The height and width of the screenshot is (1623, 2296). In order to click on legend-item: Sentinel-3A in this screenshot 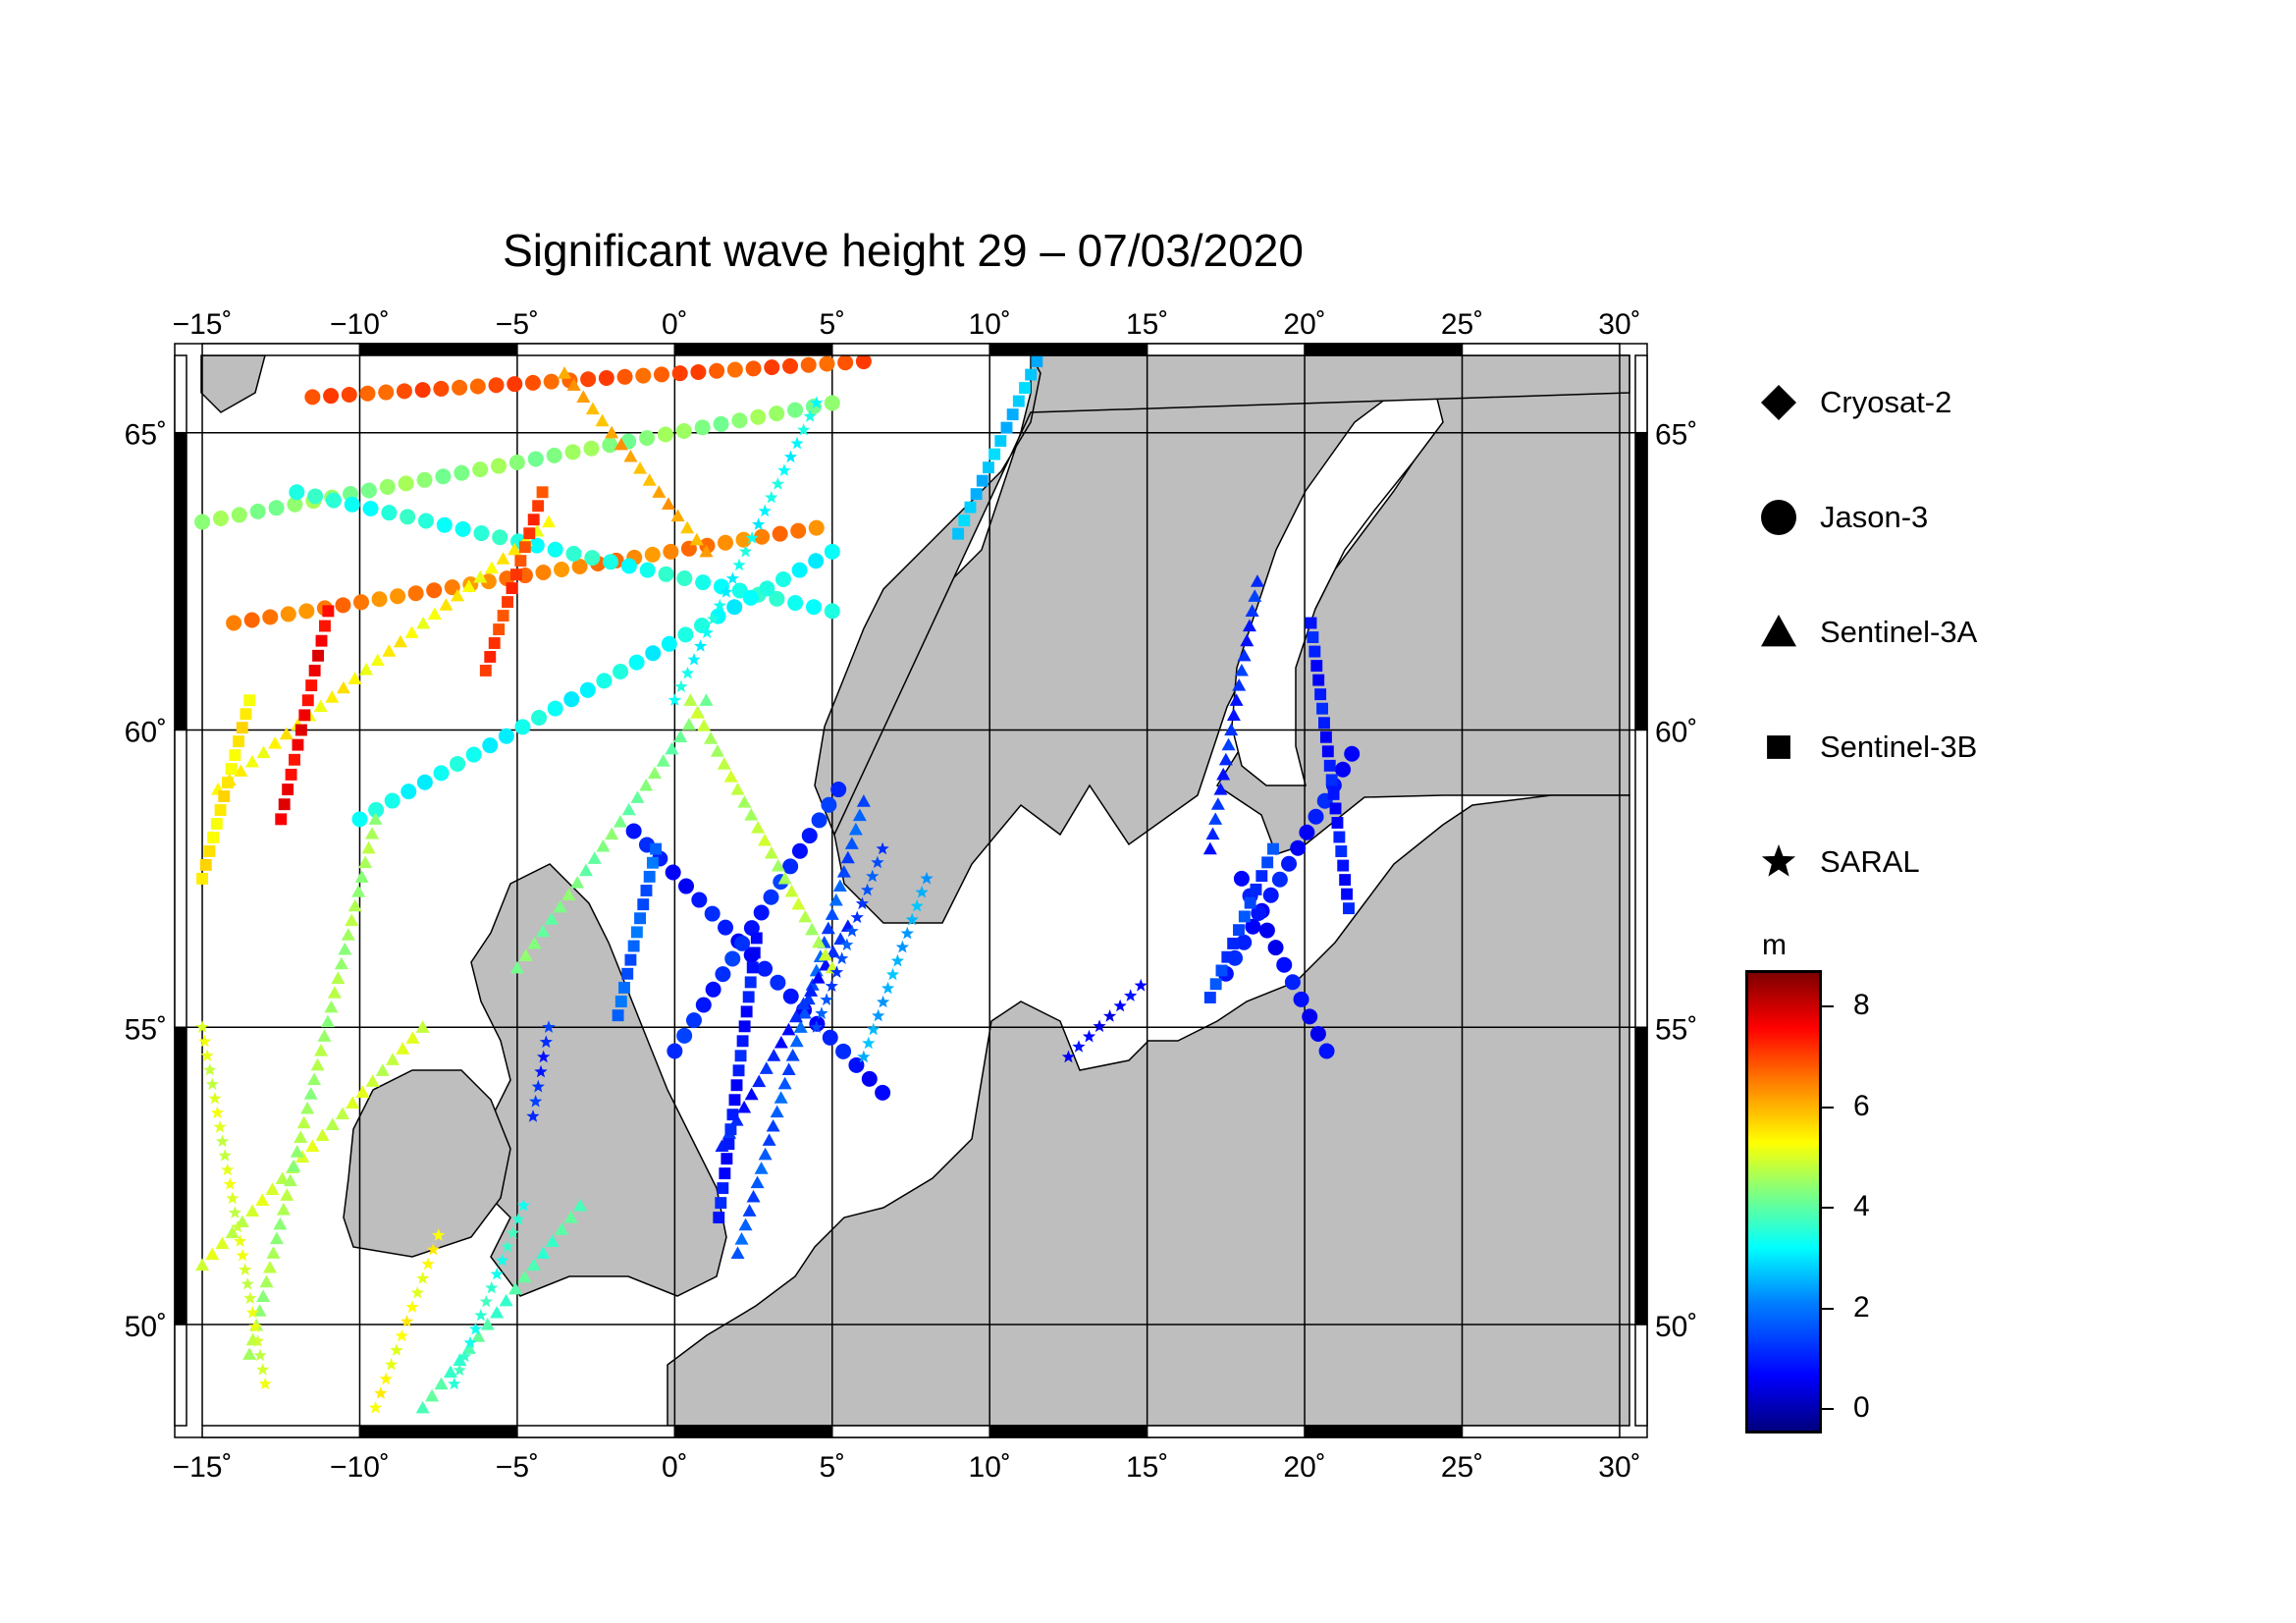, I will do `click(1867, 632)`.